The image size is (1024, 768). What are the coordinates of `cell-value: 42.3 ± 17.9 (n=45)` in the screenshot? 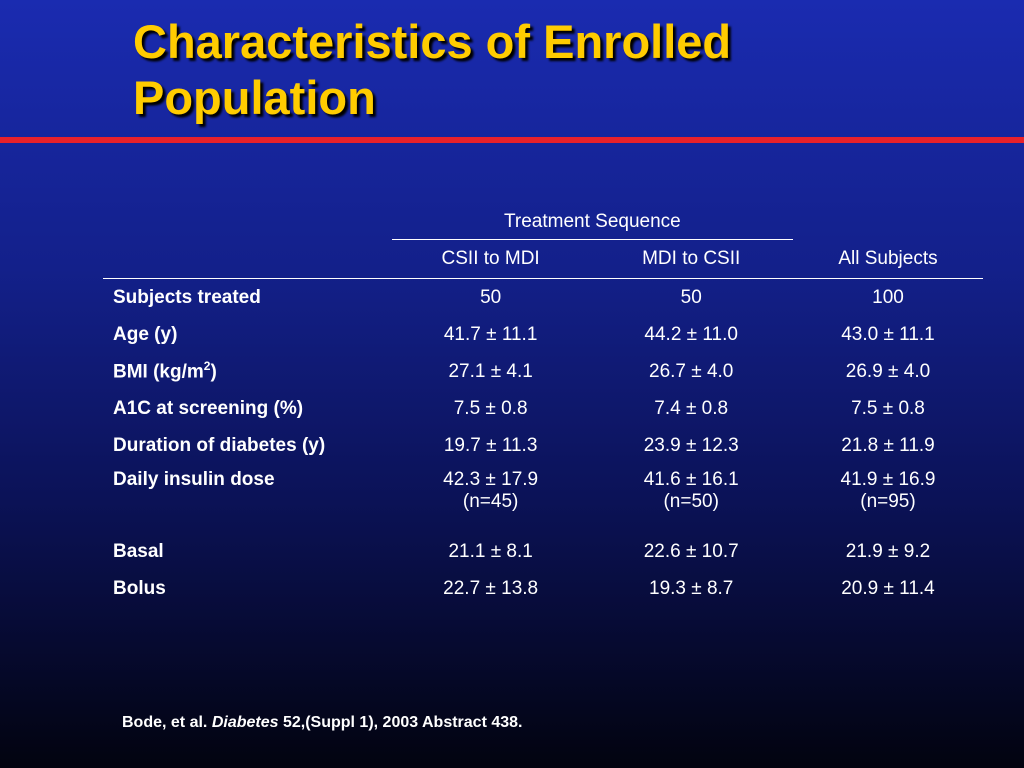 It's located at (491, 498).